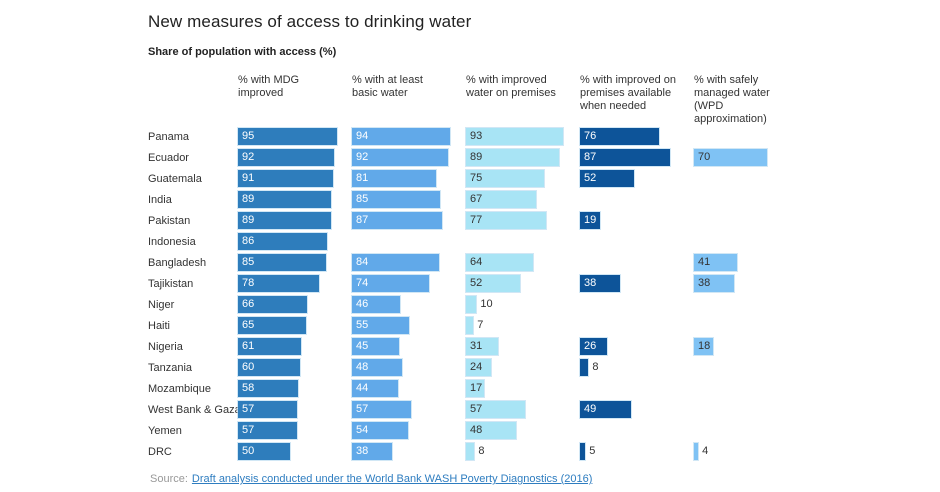 This screenshot has height=492, width=940. What do you see at coordinates (248, 325) in the screenshot?
I see `bar-value: 65` at bounding box center [248, 325].